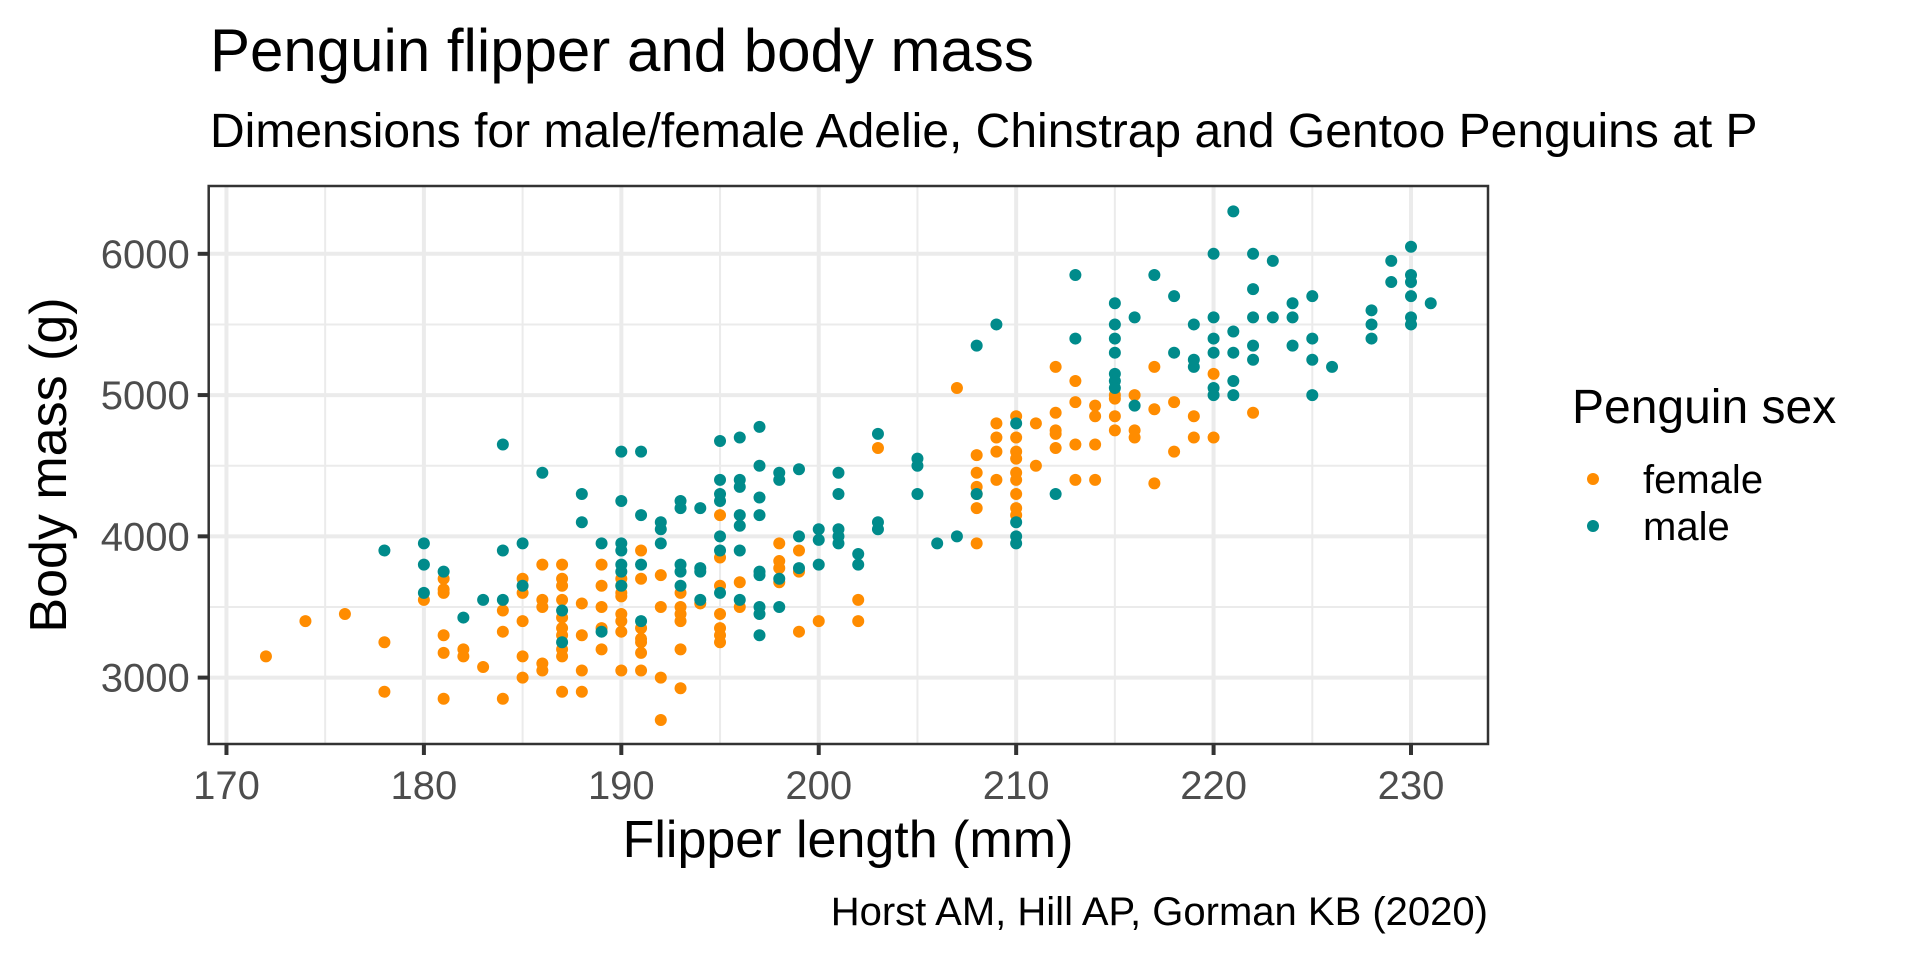 This screenshot has height=960, width=1920. What do you see at coordinates (1411, 786) in the screenshot?
I see `x-tick-label: 230` at bounding box center [1411, 786].